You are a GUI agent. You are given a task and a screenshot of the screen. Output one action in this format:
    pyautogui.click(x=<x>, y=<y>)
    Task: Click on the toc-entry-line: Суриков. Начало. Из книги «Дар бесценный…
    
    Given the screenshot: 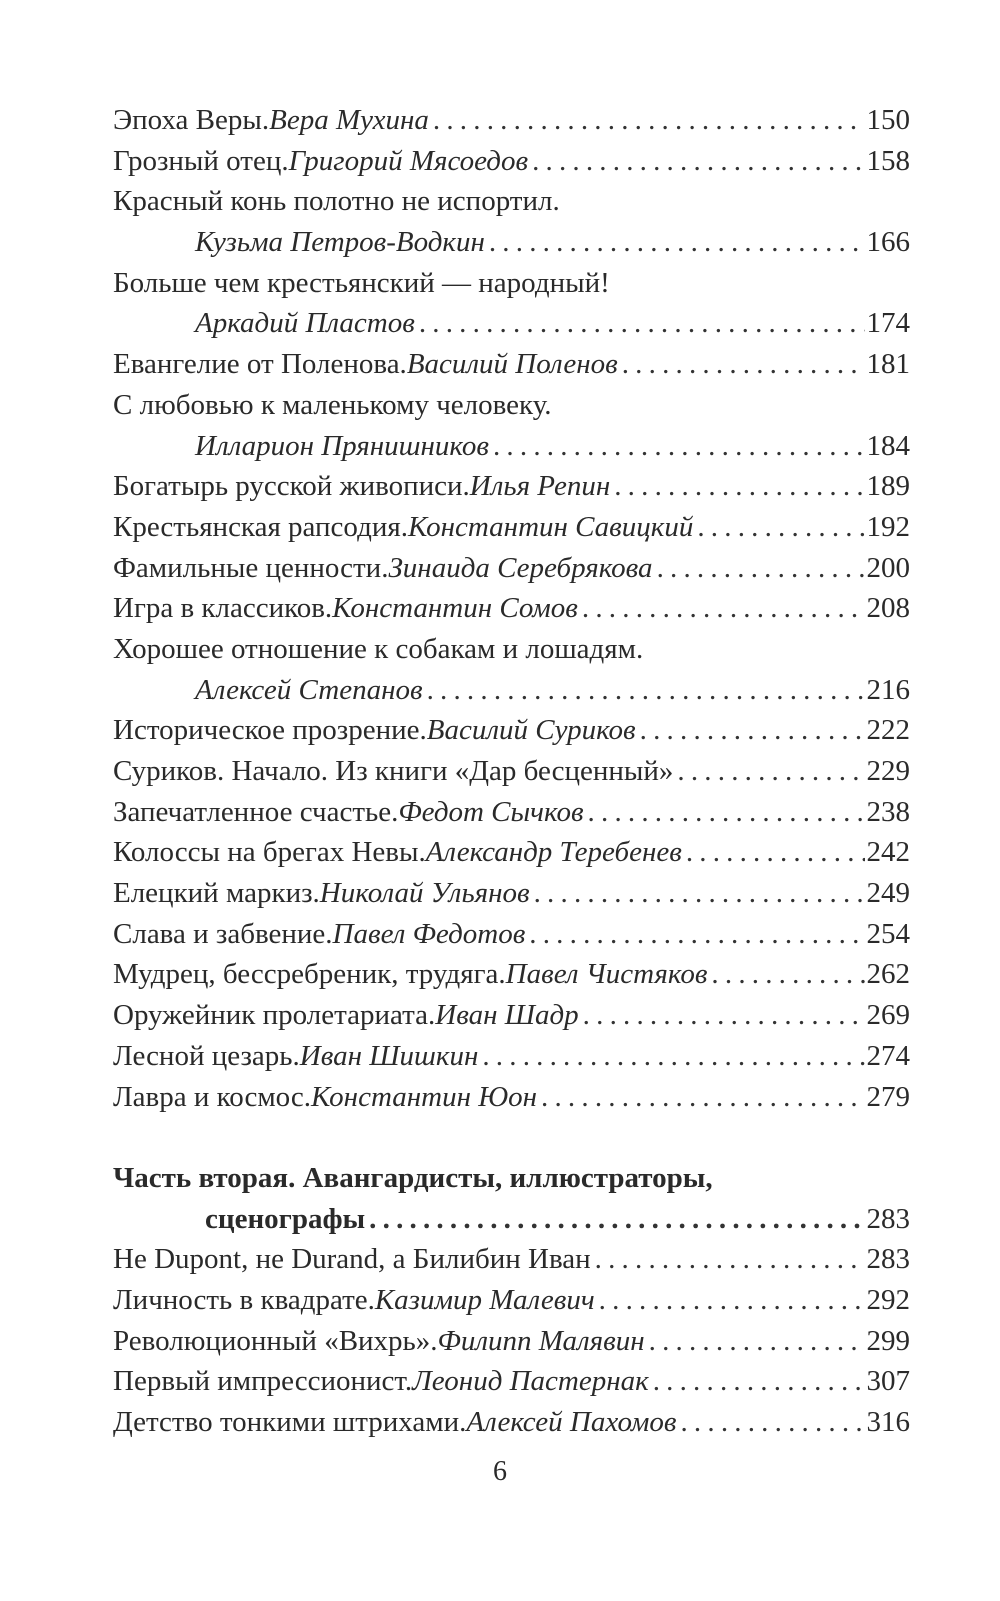 What is the action you would take?
    pyautogui.click(x=511, y=771)
    